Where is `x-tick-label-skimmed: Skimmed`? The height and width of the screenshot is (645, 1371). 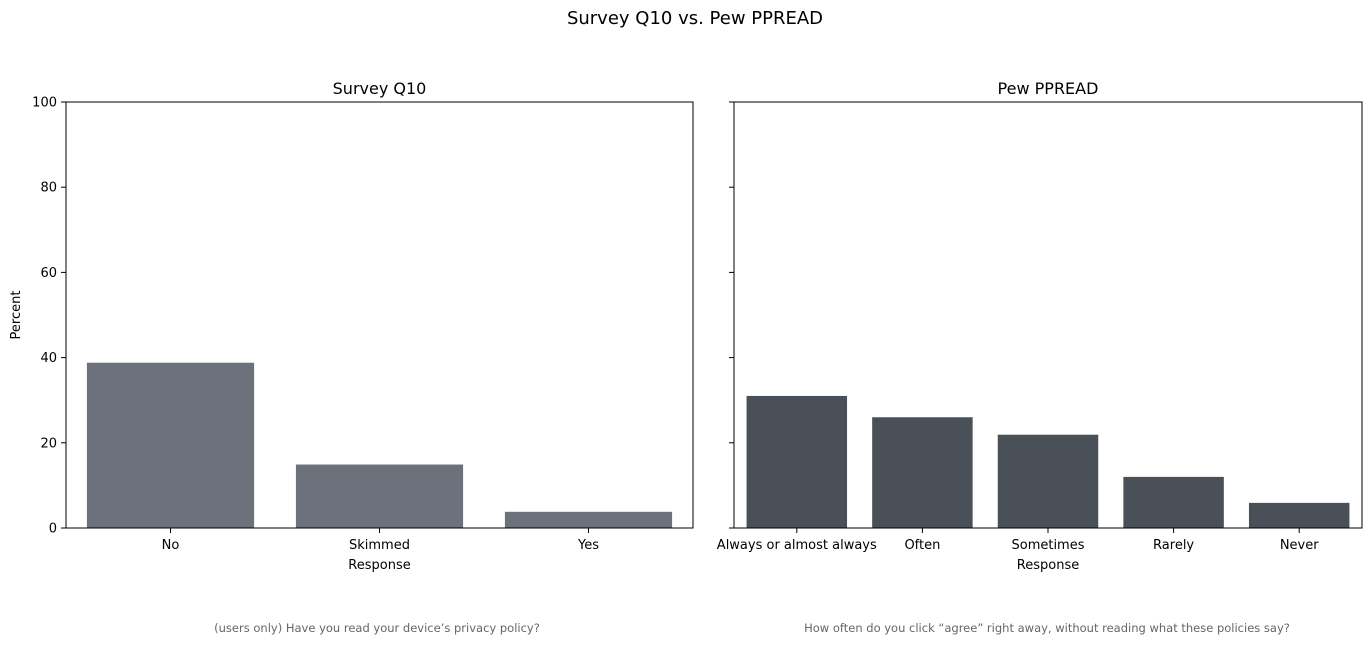
x-tick-label-skimmed: Skimmed is located at coordinates (379, 545).